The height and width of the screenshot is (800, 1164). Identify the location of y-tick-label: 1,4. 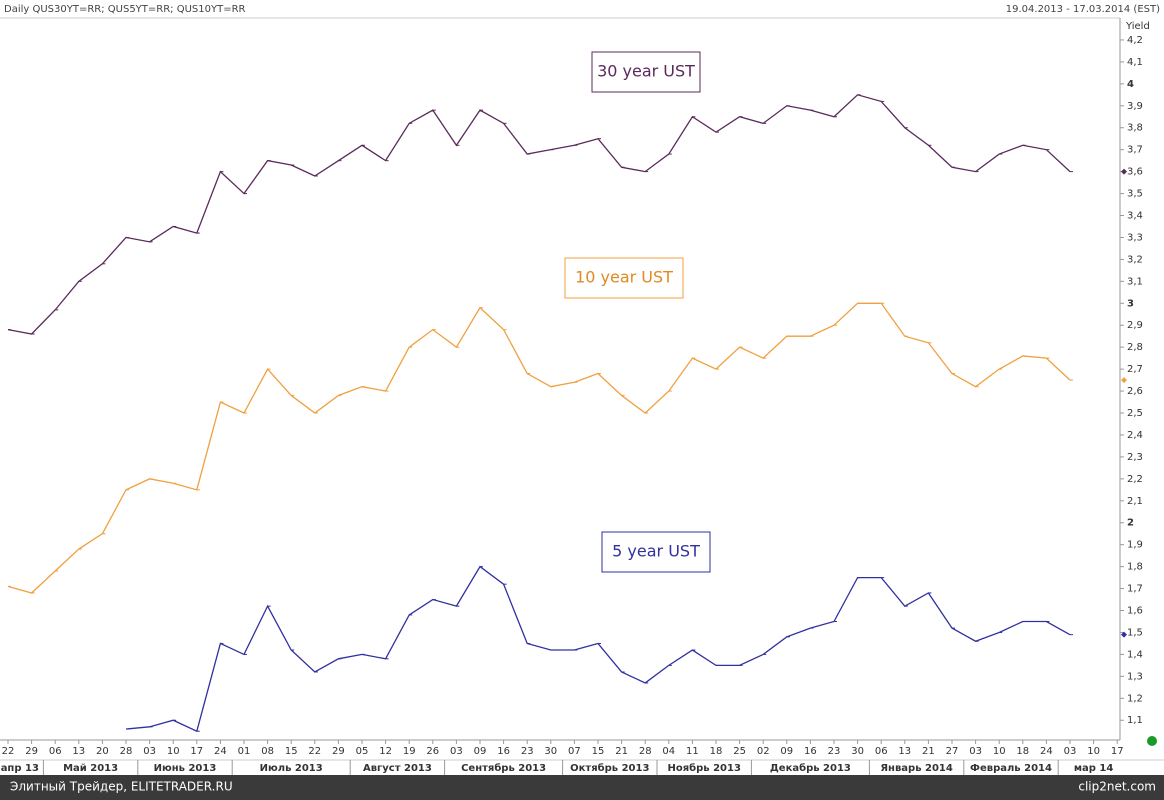
(1135, 654).